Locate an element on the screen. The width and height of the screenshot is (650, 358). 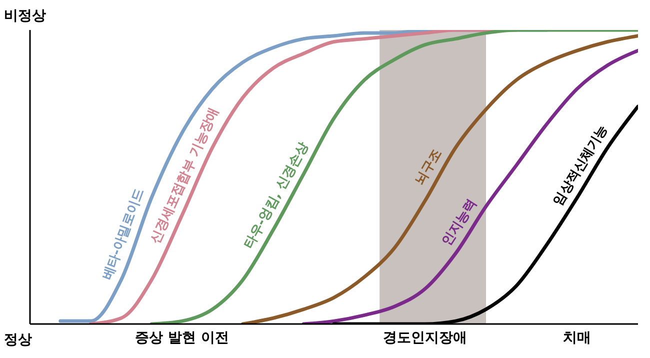
x-tick-label: 경도인지장애 is located at coordinates (425, 338).